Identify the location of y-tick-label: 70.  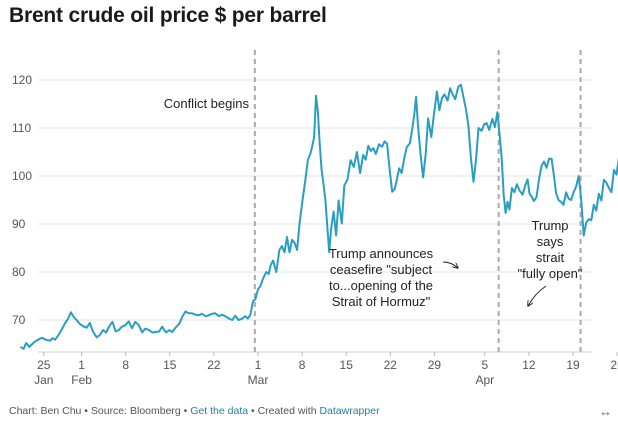
(19, 320).